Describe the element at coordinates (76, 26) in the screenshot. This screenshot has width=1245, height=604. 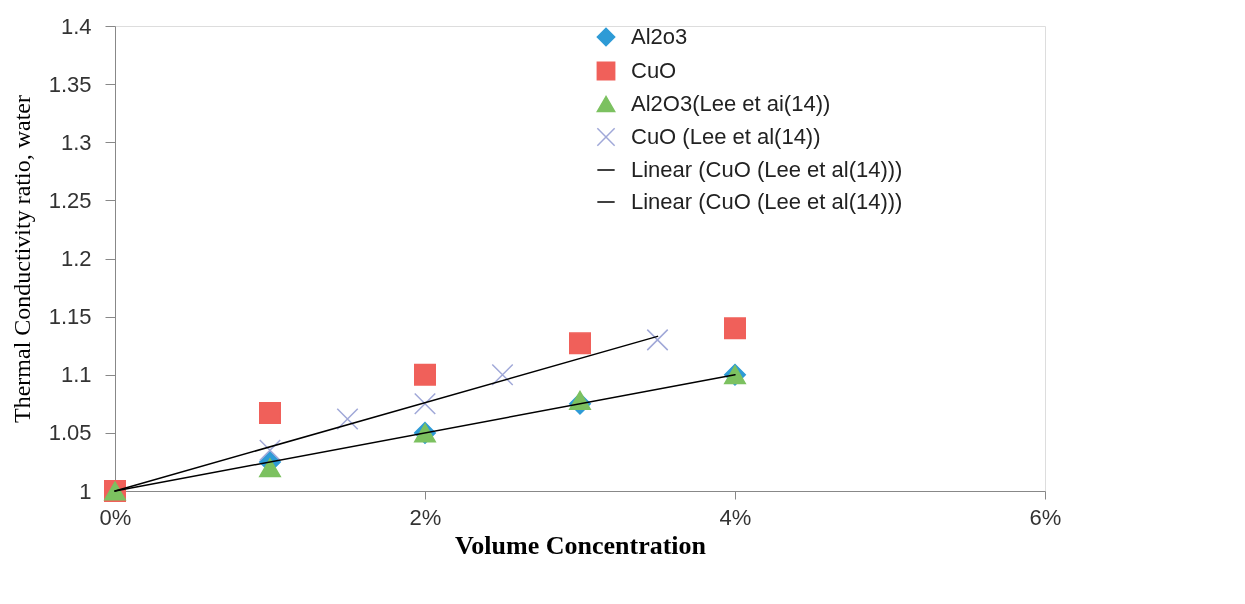
I see `y-tick-label: 1.4` at that location.